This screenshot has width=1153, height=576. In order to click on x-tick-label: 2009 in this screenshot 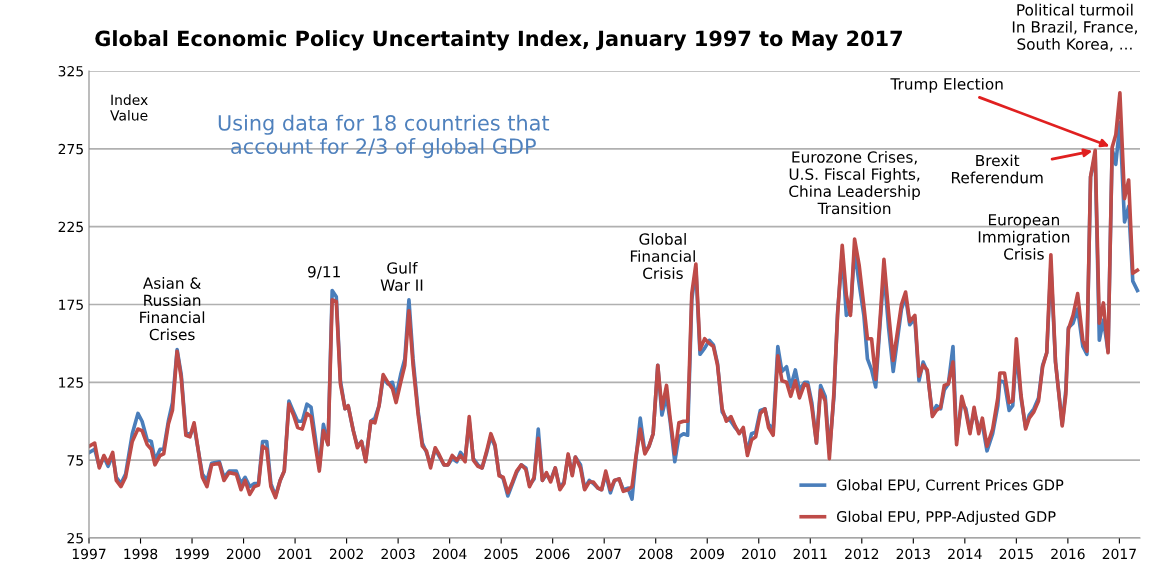, I will do `click(707, 554)`.